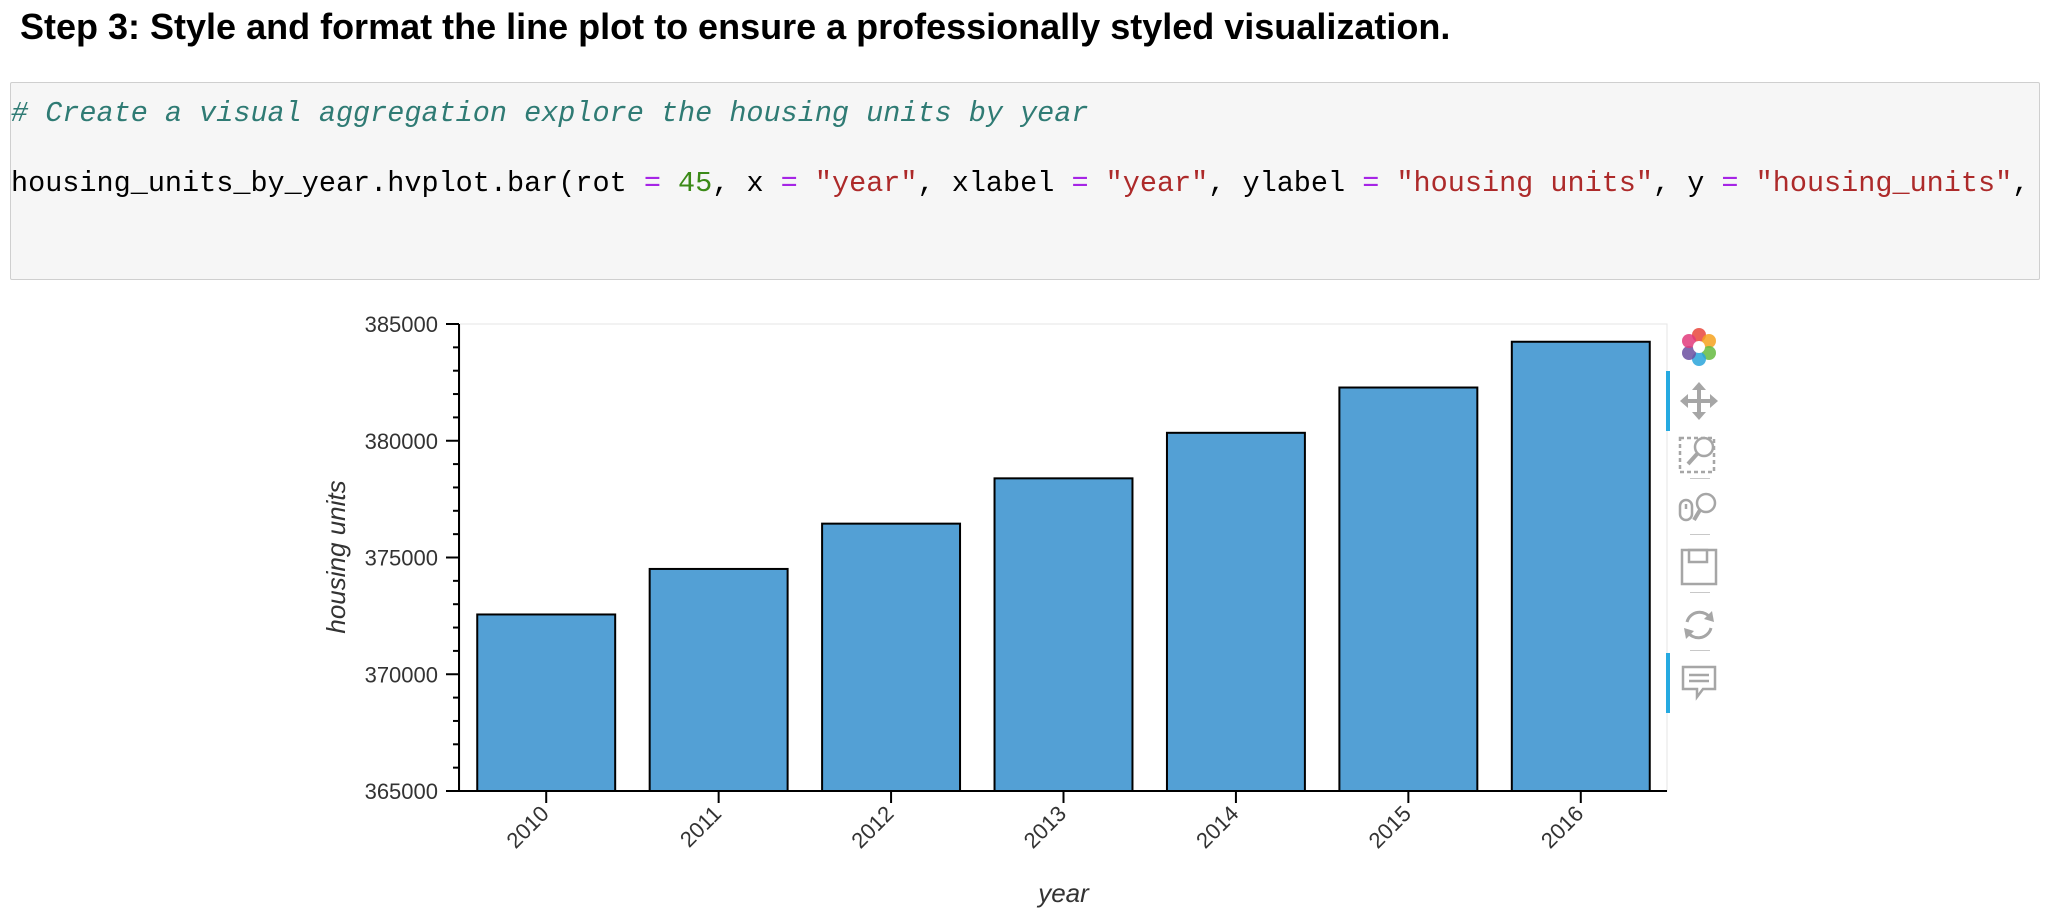 This screenshot has height=920, width=2050. I want to click on wheel-zoom-tool, so click(1699, 509).